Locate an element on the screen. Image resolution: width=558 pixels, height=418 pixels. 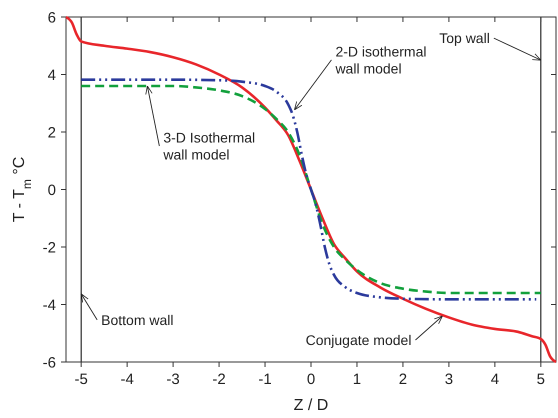
x-tick-label: 4 is located at coordinates (495, 379).